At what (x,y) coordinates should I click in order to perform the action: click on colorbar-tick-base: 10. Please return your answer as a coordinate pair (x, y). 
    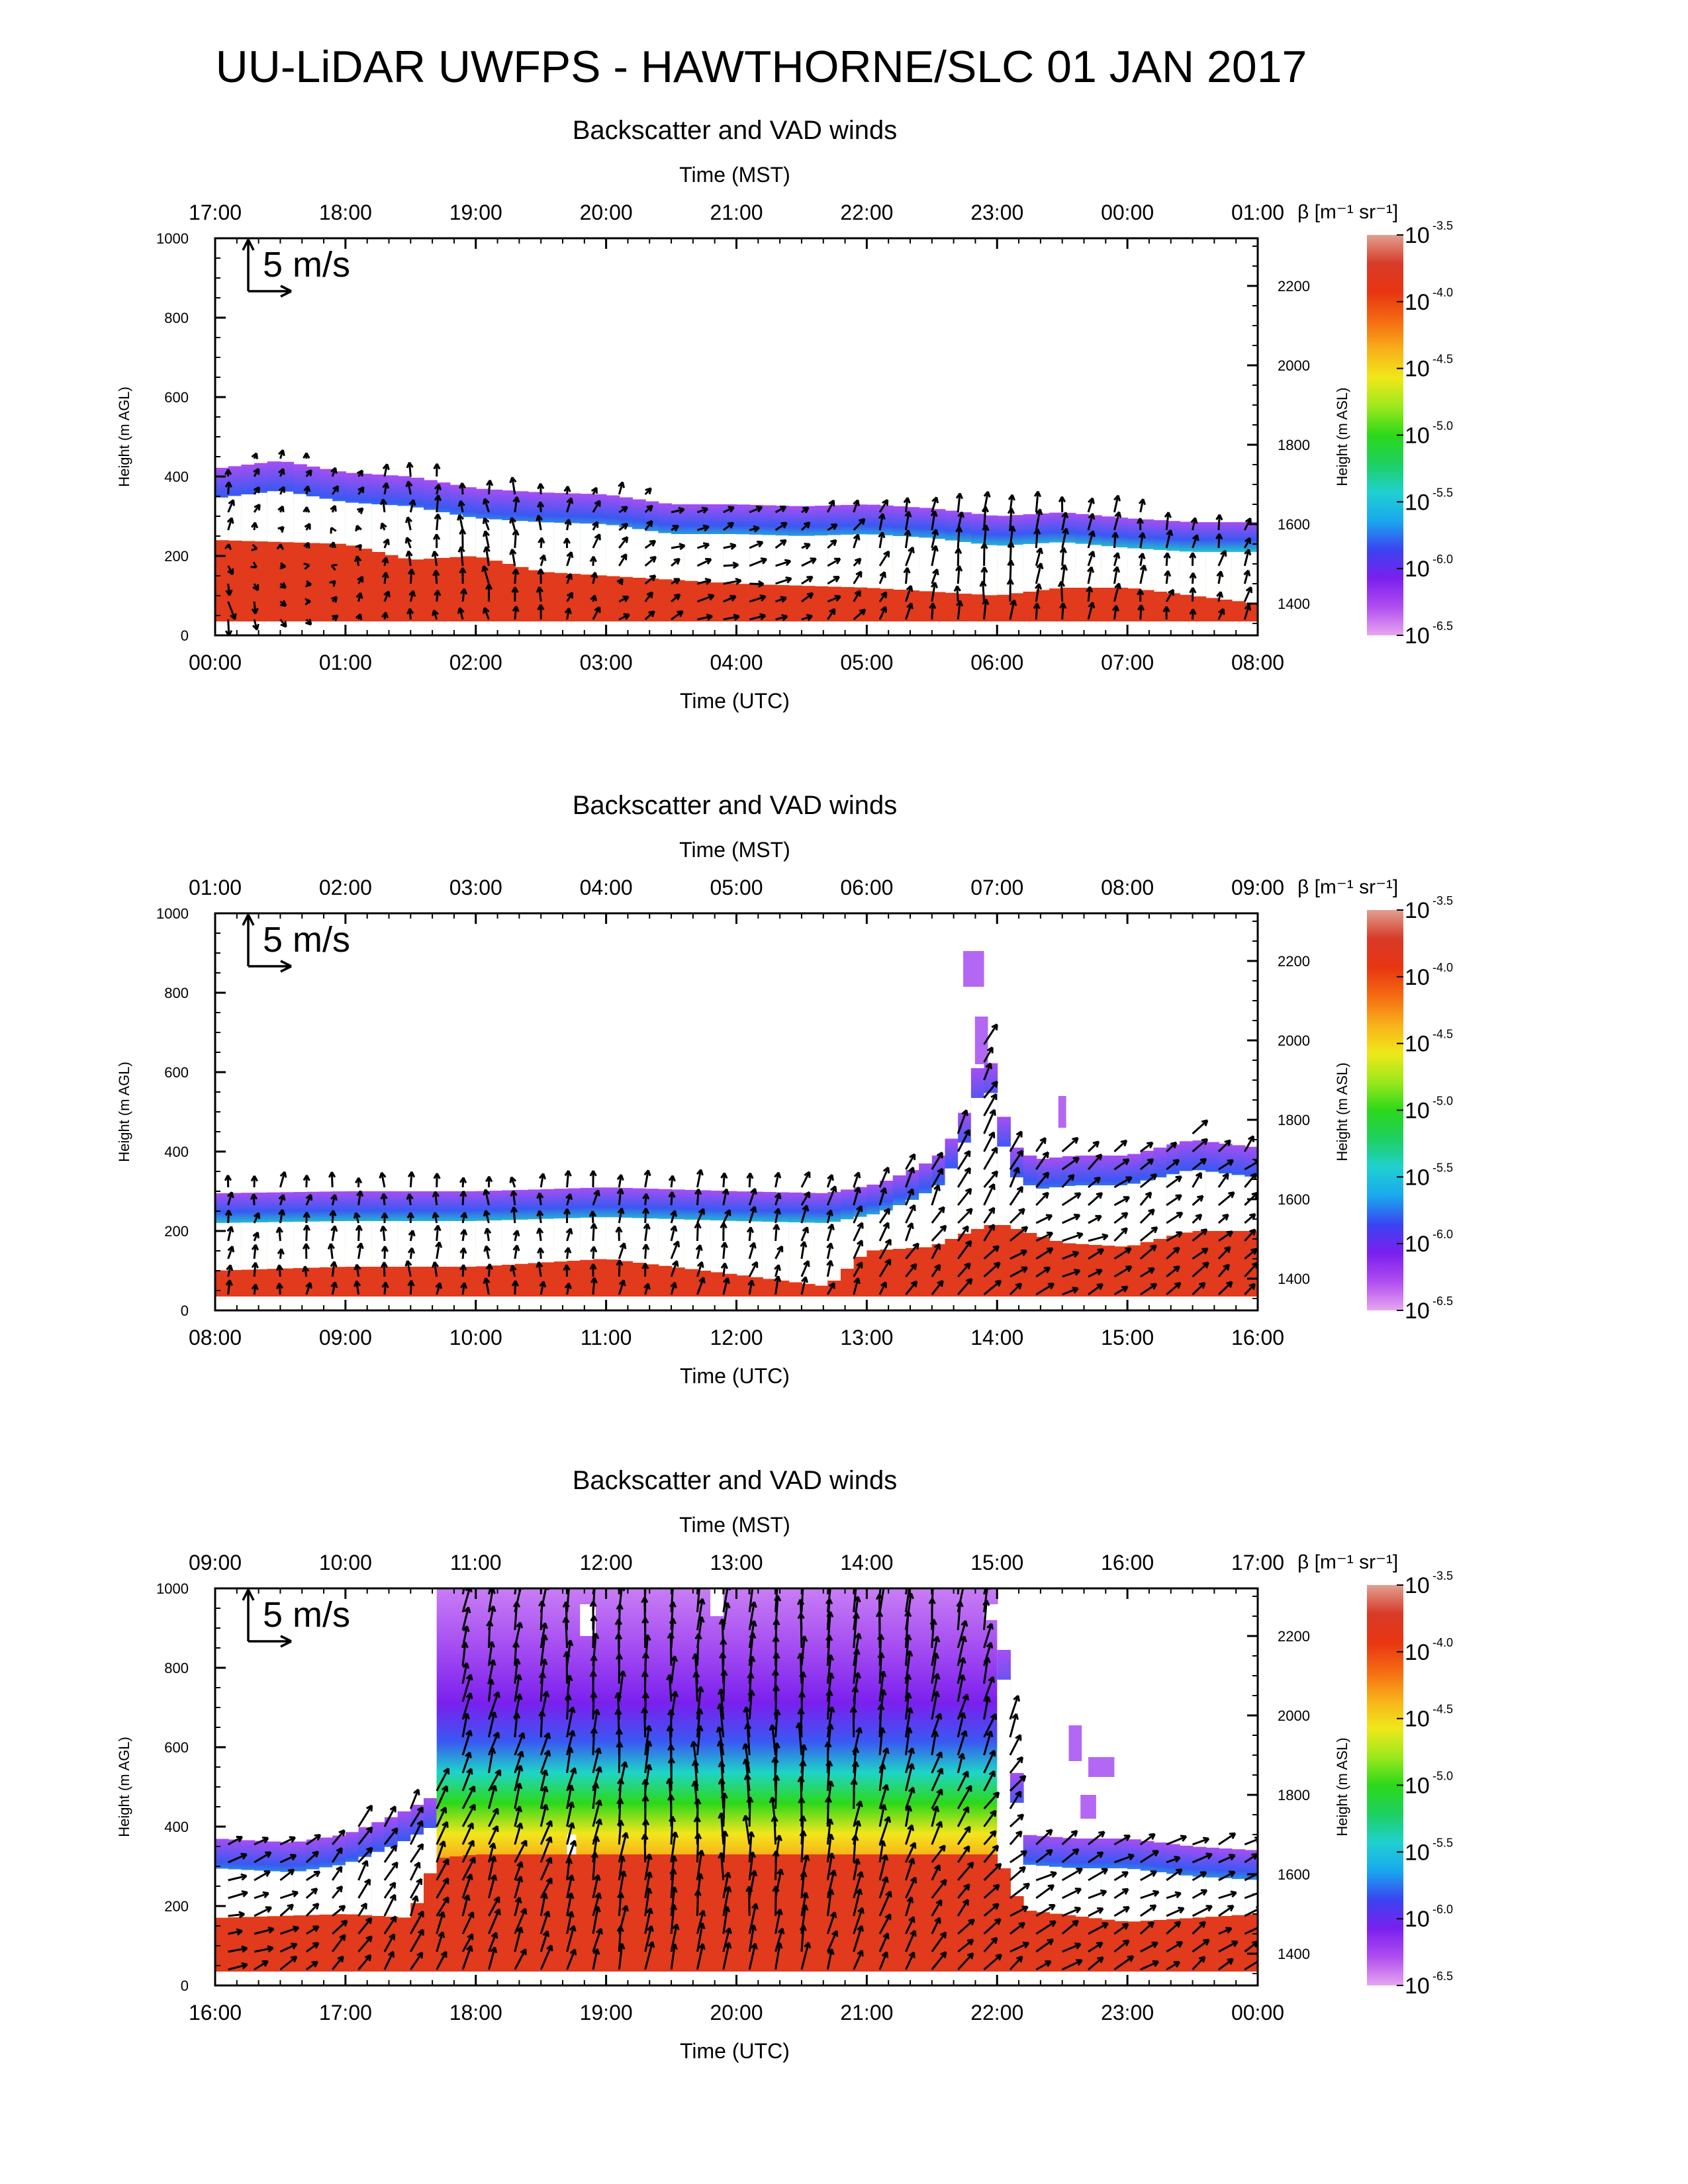
    Looking at the image, I should click on (1417, 503).